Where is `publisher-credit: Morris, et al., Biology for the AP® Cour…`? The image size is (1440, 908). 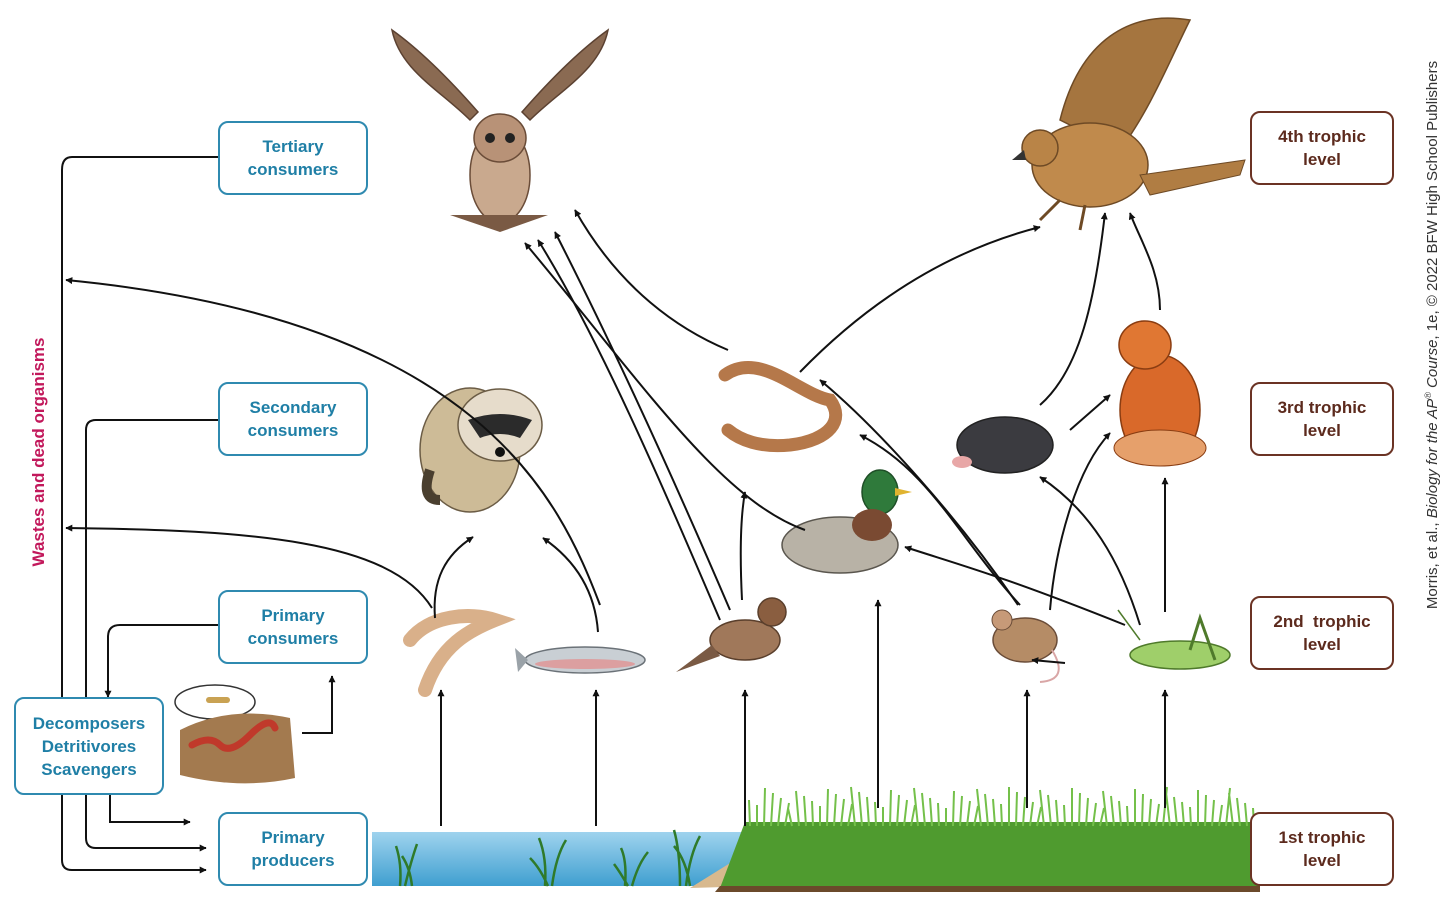 publisher-credit: Morris, et al., Biology for the AP® Cour… is located at coordinates (1431, 335).